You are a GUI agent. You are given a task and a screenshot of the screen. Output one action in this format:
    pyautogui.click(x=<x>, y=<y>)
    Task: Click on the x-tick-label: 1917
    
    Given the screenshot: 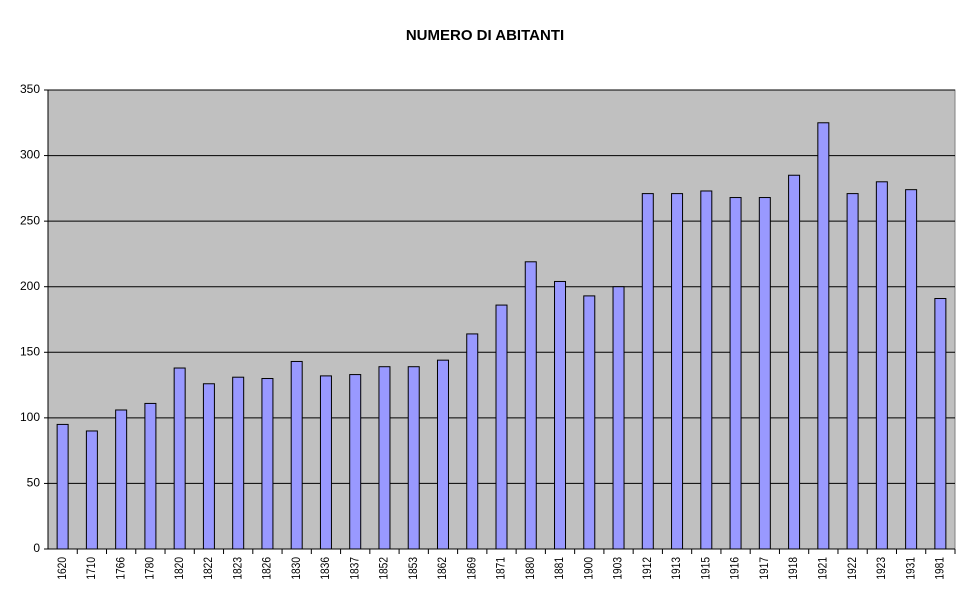 What is the action you would take?
    pyautogui.click(x=764, y=568)
    